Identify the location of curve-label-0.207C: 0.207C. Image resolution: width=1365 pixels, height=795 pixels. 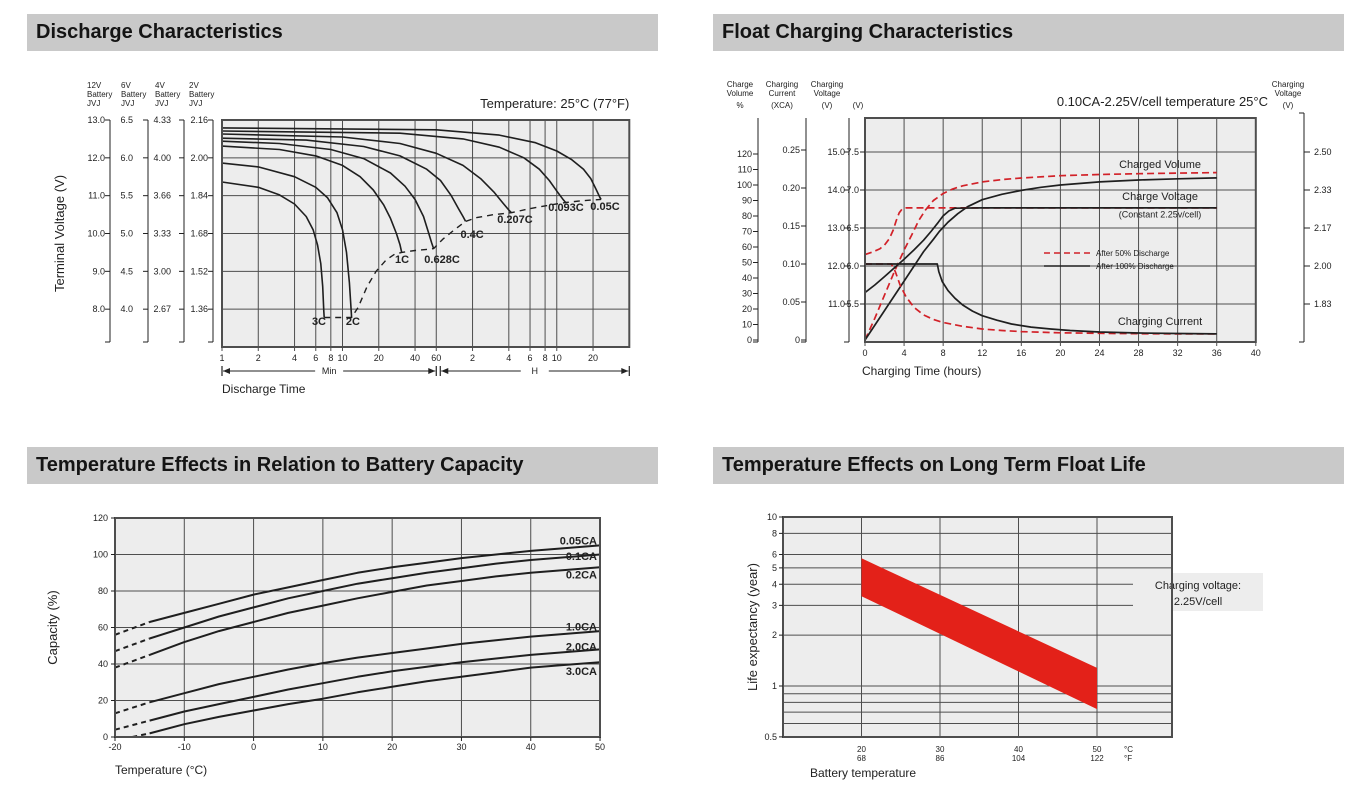
(515, 220).